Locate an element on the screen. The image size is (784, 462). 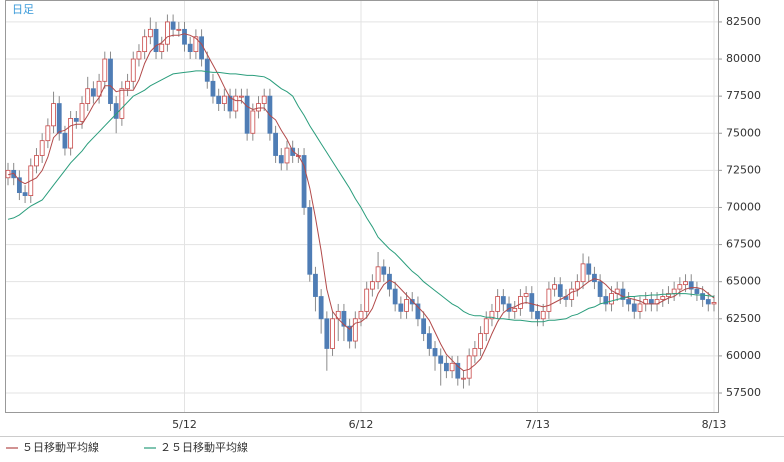
y-tick-label: 62500 is located at coordinates (743, 318).